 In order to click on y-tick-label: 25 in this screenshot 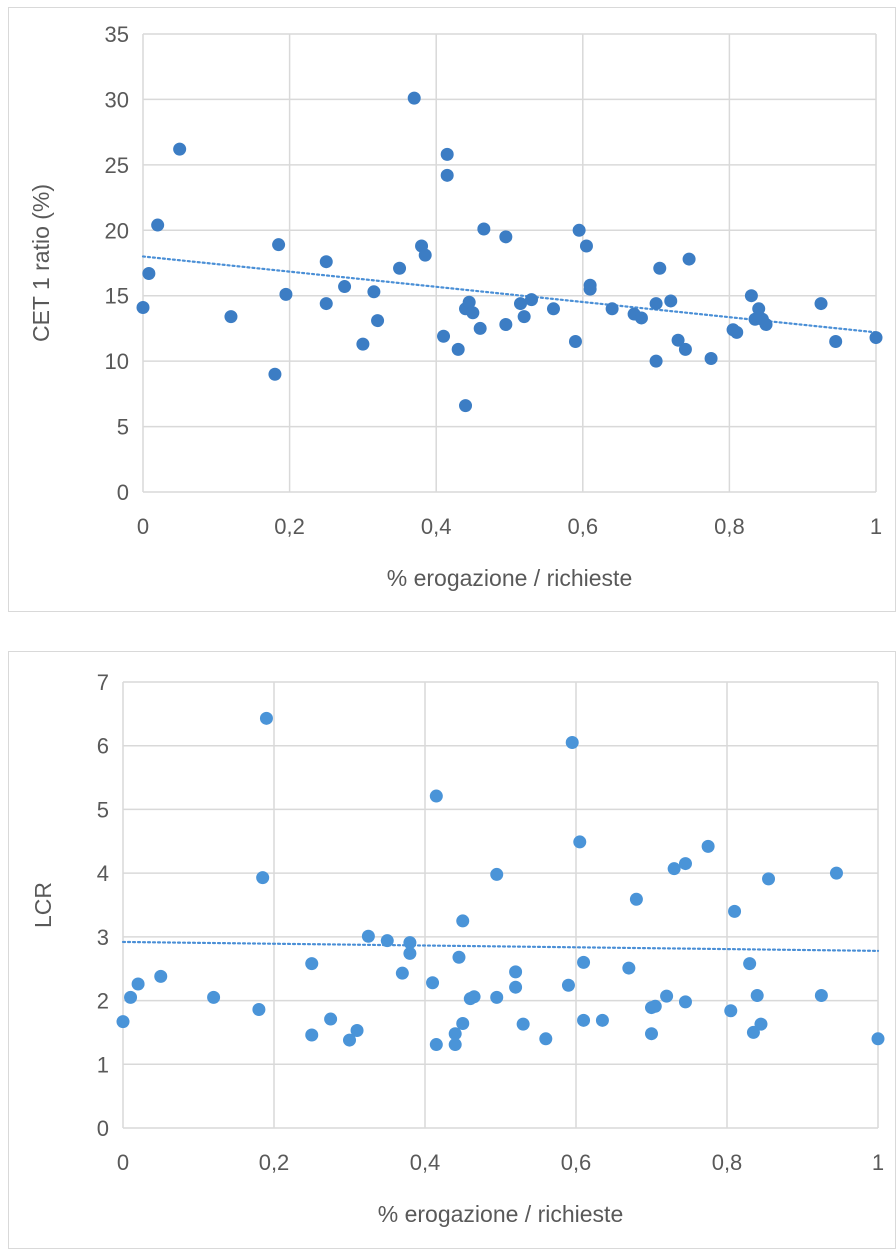, I will do `click(117, 165)`.